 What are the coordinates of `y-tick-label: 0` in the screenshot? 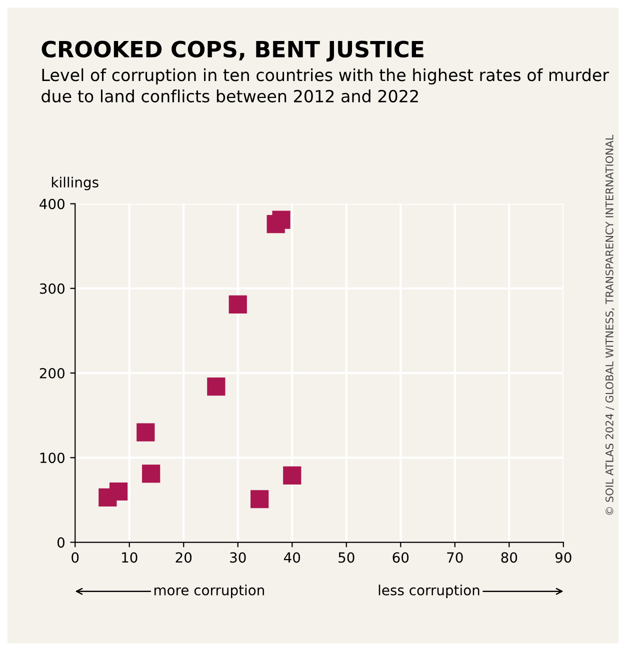 It's located at (60, 542).